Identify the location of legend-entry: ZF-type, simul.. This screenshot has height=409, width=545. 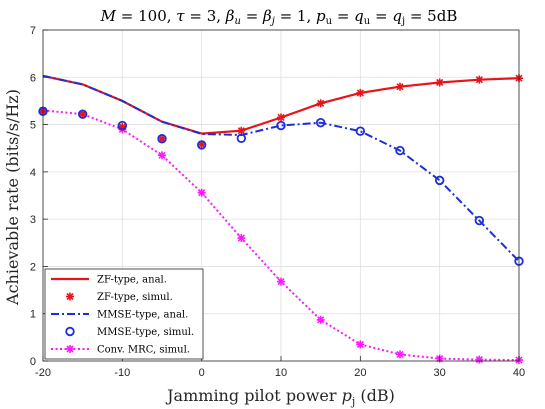
(119, 297).